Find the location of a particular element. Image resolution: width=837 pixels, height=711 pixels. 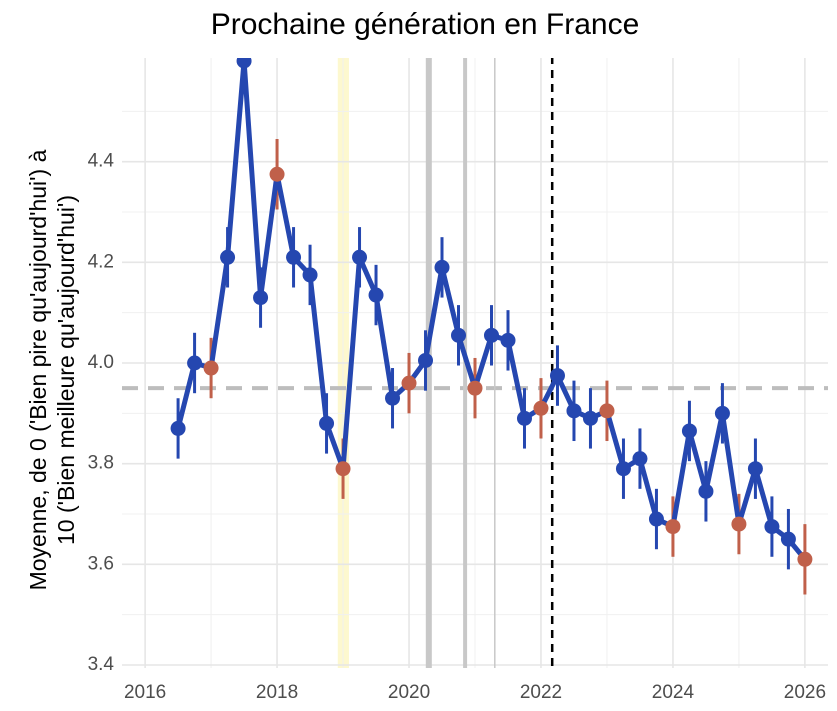

y-tick-label: 4.4 is located at coordinates (101, 161).